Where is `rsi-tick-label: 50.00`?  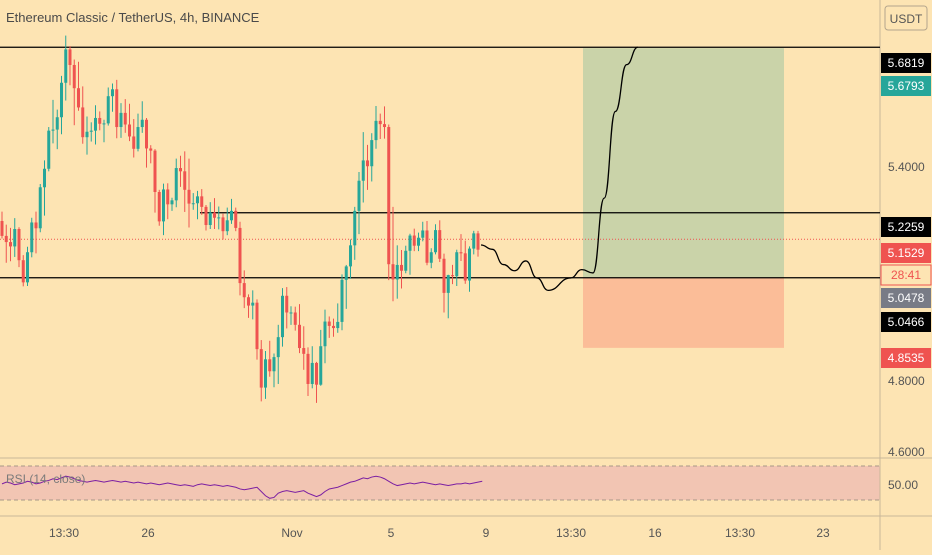
rsi-tick-label: 50.00 is located at coordinates (903, 485).